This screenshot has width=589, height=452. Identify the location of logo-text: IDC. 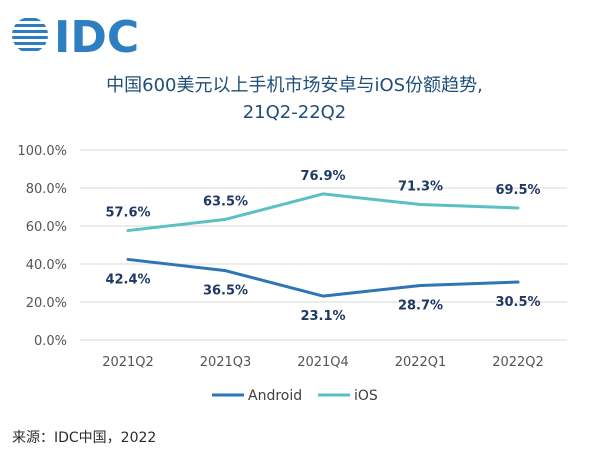
(96, 36).